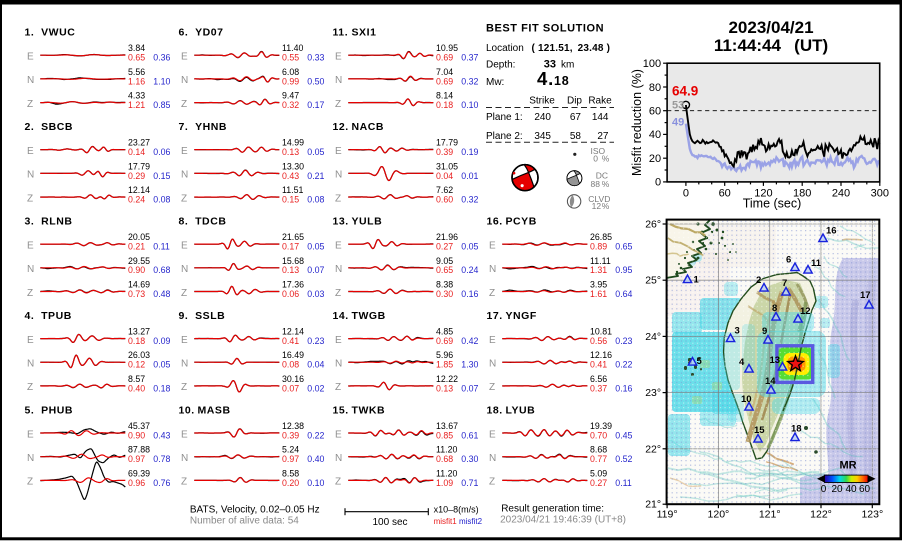 This screenshot has height=541, width=902. What do you see at coordinates (184, 316) in the screenshot?
I see `svg-text: 9.` at bounding box center [184, 316].